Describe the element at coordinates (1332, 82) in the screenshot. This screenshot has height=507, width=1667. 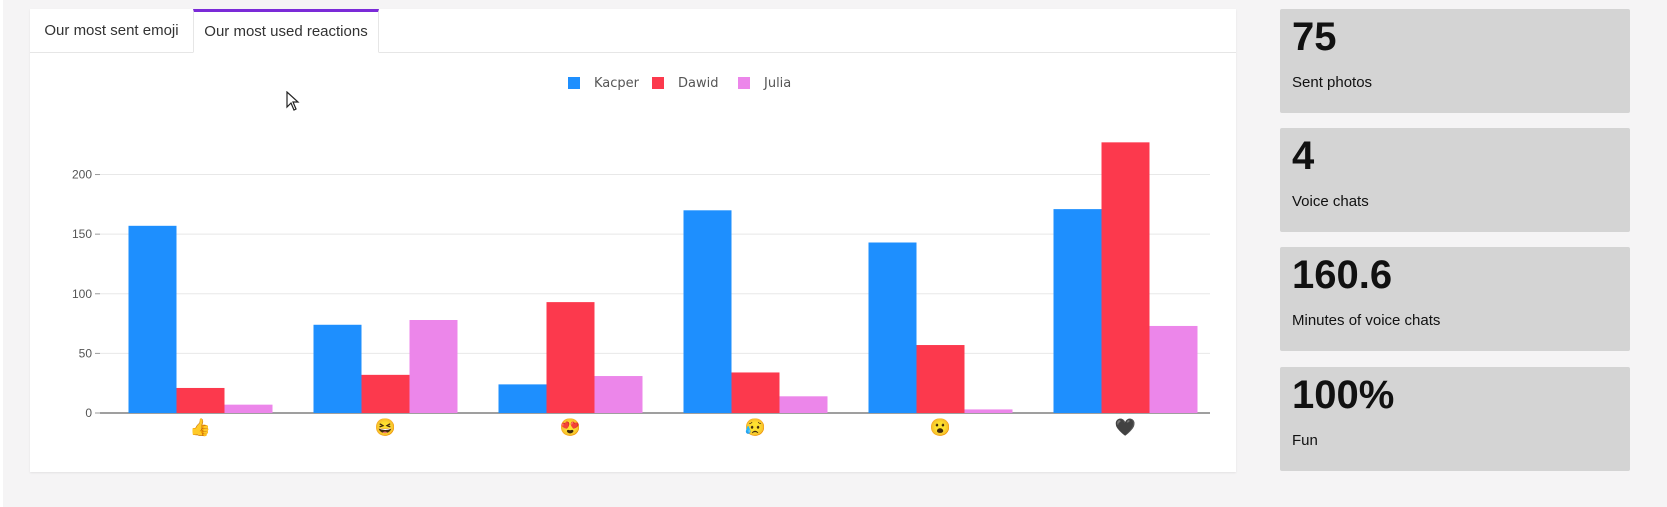
I see `stat-label: Sent photos` at that location.